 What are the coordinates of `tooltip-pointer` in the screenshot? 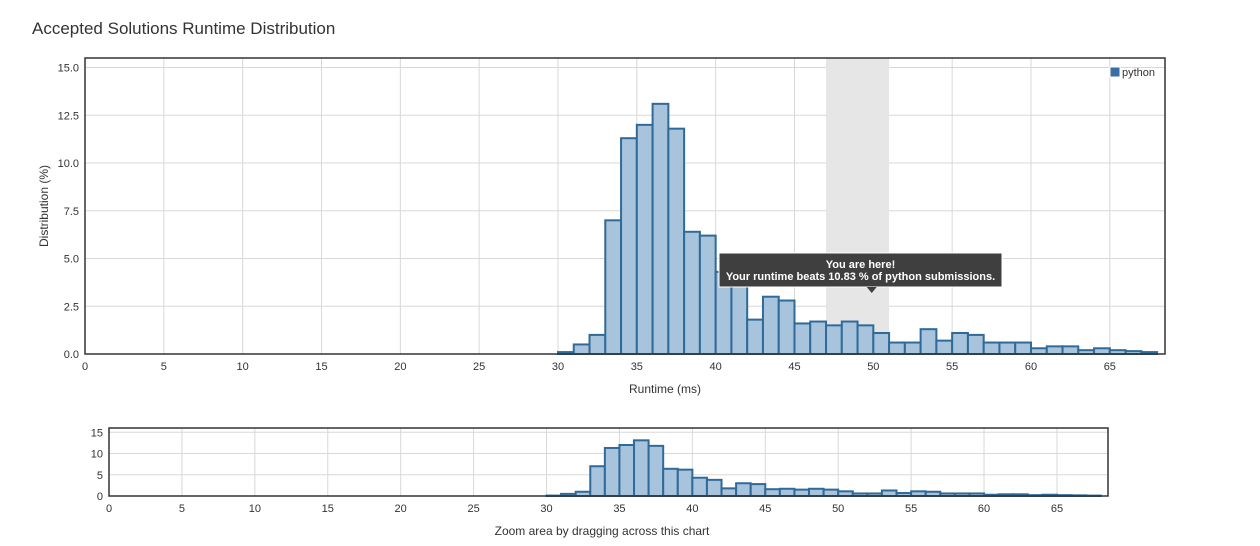 It's located at (871, 290).